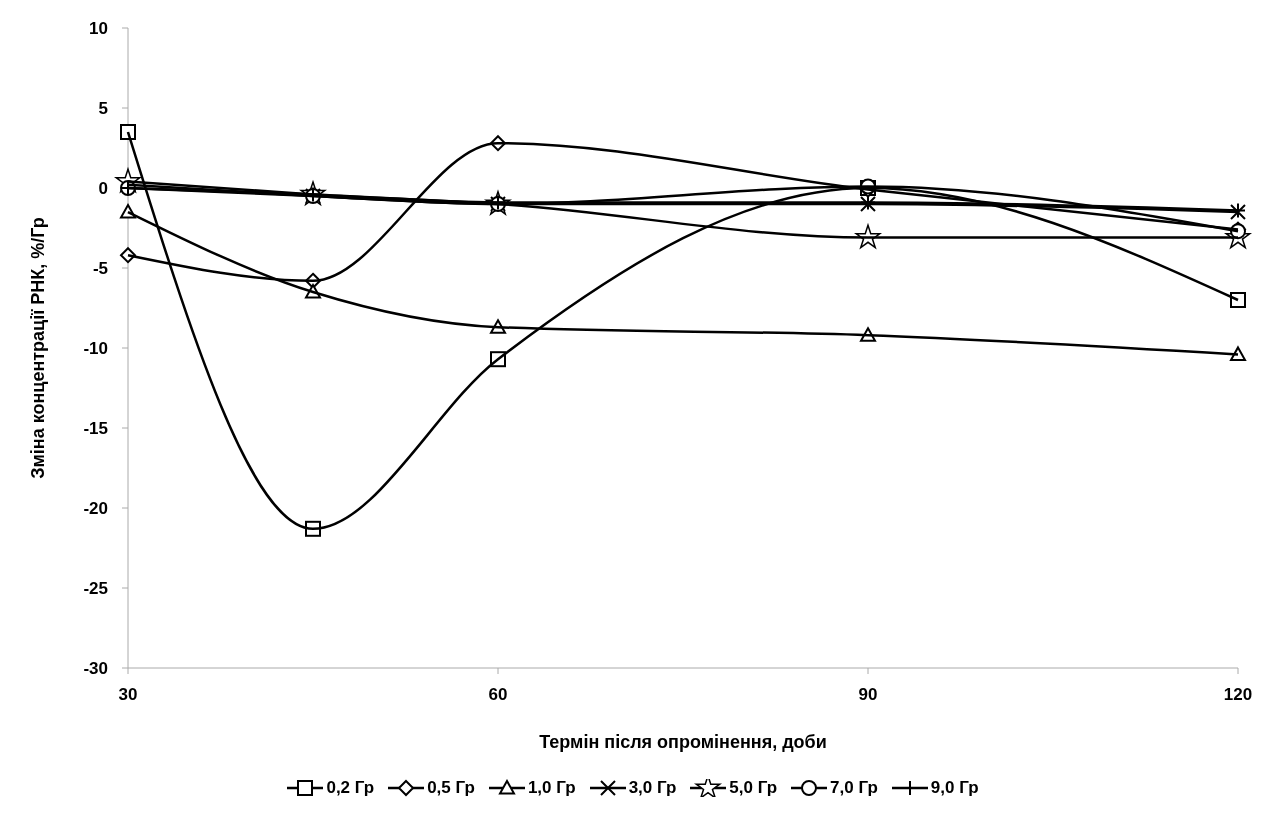 The image size is (1268, 820). I want to click on legend-label: 7,0 Гр, so click(854, 788).